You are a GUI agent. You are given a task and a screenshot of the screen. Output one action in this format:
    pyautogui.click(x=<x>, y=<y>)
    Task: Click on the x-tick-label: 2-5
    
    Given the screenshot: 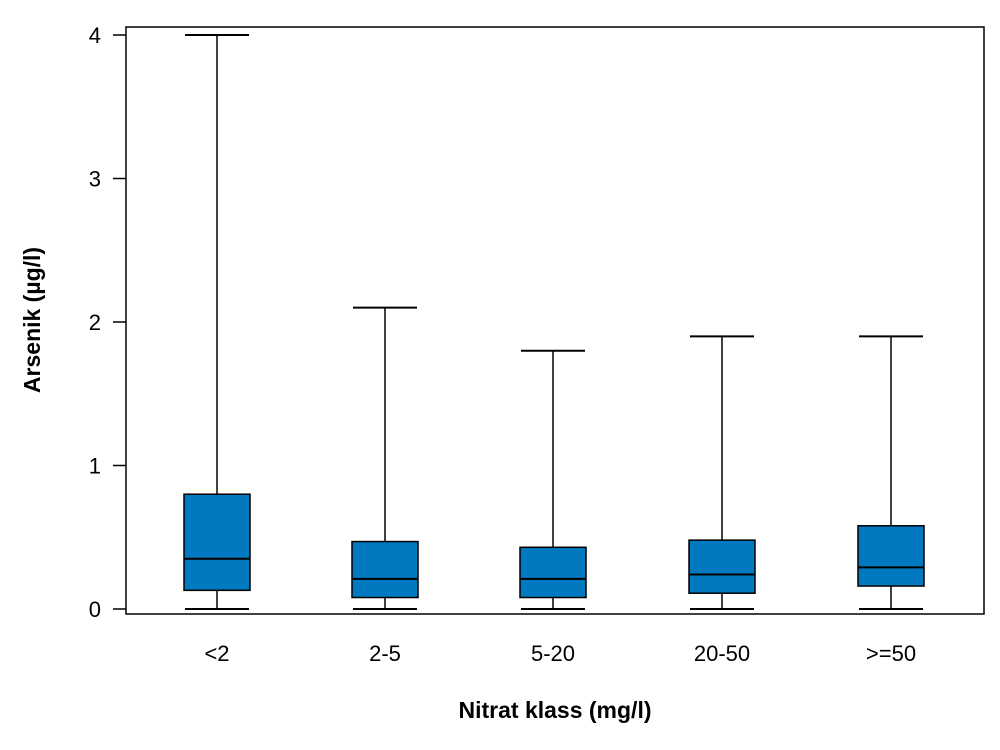 What is the action you would take?
    pyautogui.click(x=385, y=653)
    